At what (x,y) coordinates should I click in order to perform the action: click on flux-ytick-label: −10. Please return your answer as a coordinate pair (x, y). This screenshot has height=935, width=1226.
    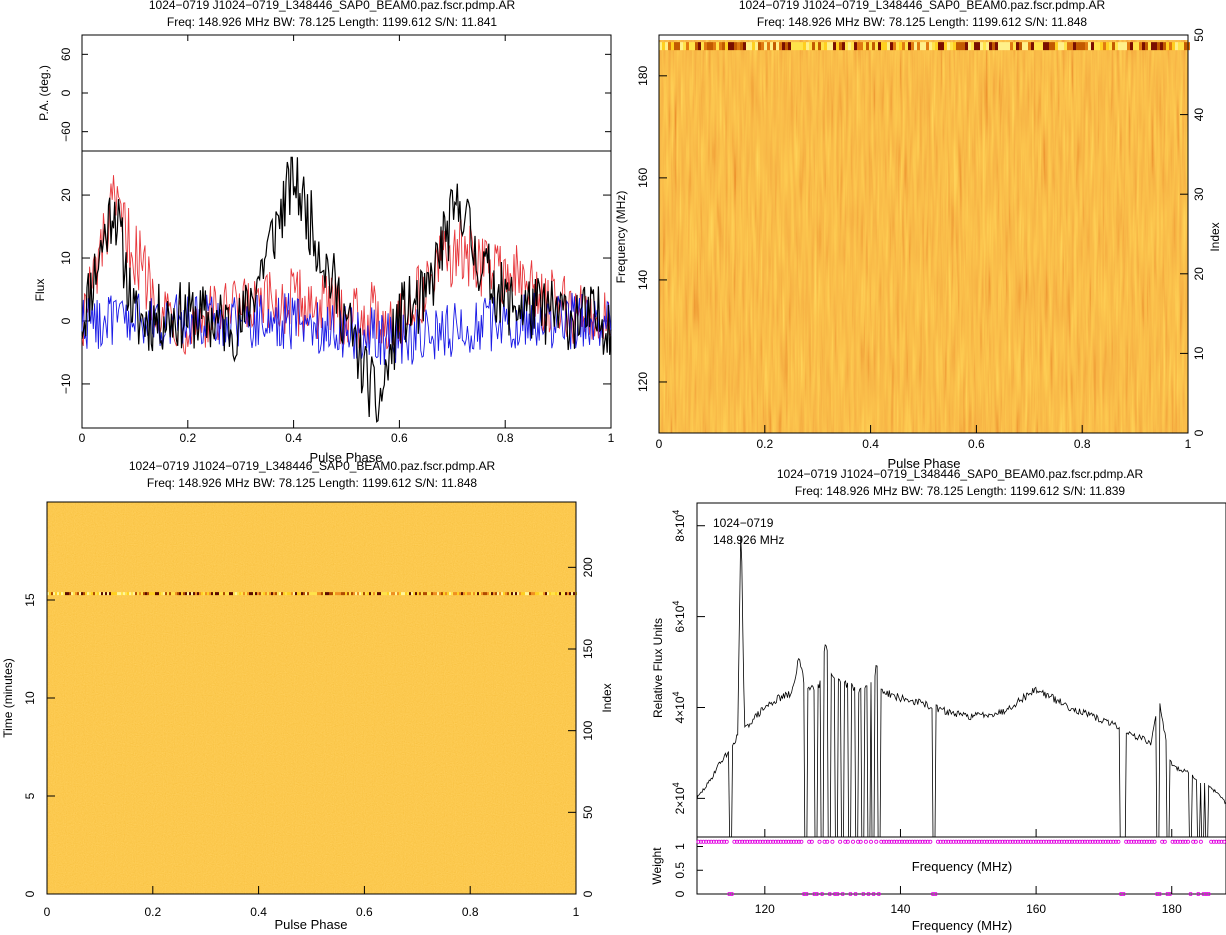
    Looking at the image, I should click on (66, 383).